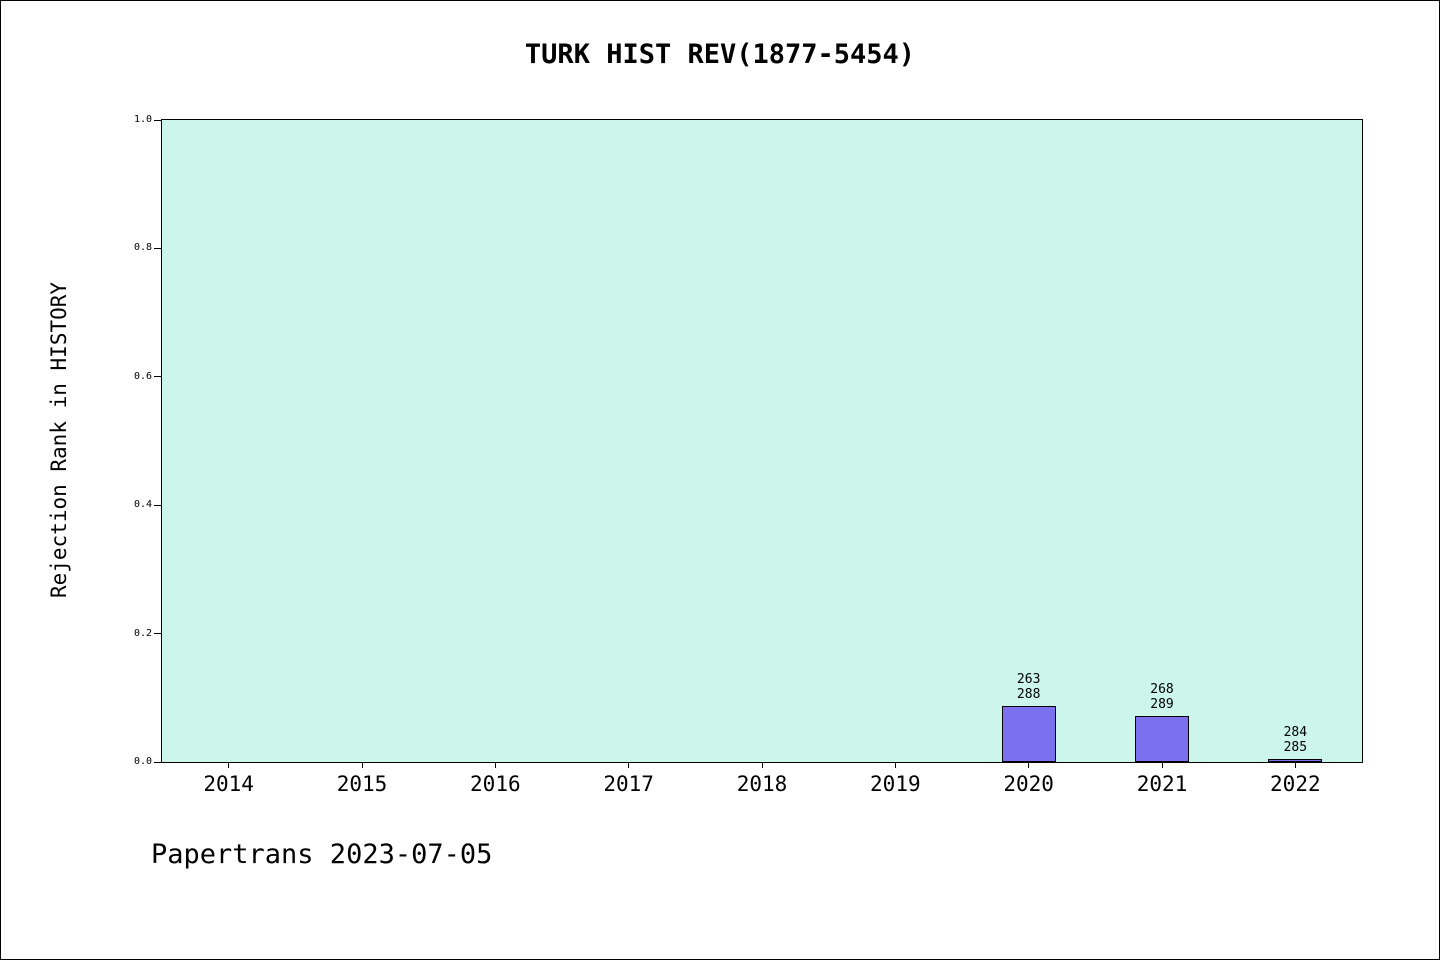 This screenshot has height=960, width=1440. I want to click on y-tick-label: 0.8, so click(142, 248).